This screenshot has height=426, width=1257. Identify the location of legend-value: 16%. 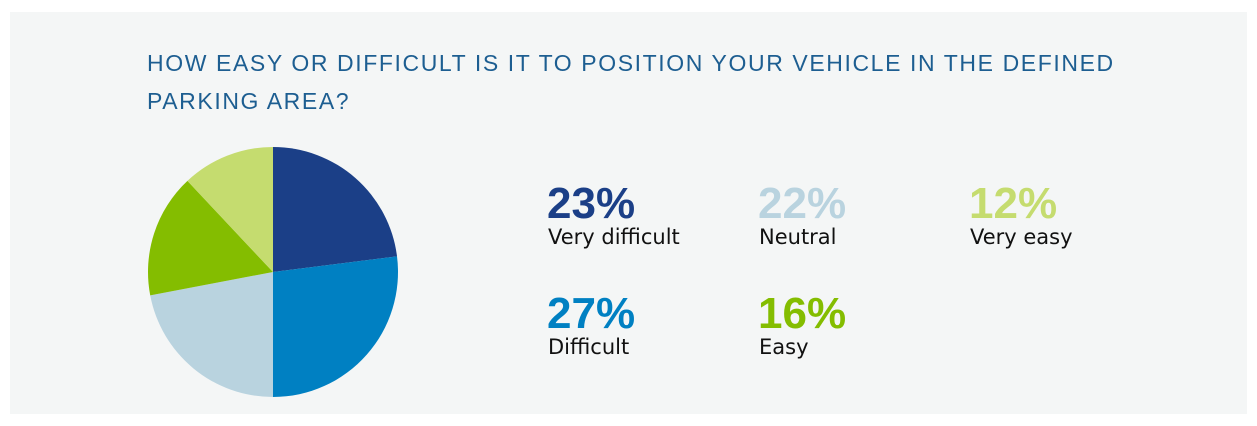
(802, 313).